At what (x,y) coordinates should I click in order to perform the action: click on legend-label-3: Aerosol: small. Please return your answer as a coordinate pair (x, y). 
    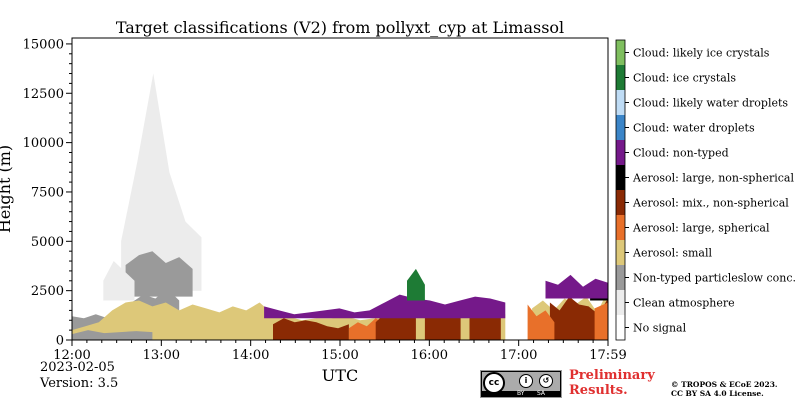
    Looking at the image, I should click on (672, 253).